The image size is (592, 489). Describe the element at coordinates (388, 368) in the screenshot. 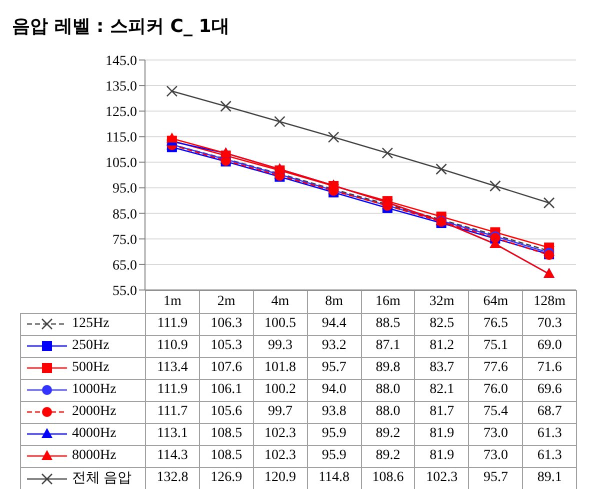

I see `data-label: 89.8` at that location.